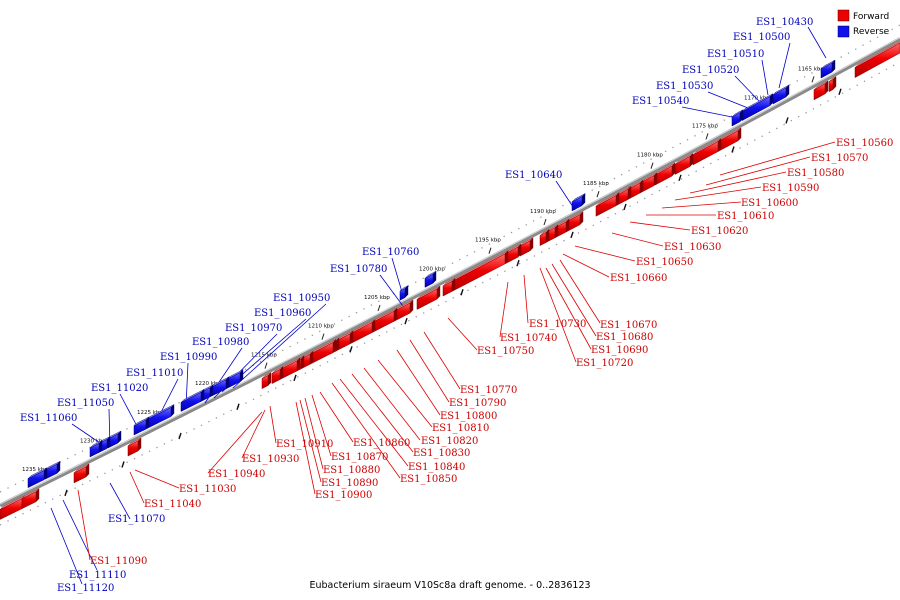 The width and height of the screenshot is (900, 600). I want to click on gene-label: ES1_10800, so click(468, 416).